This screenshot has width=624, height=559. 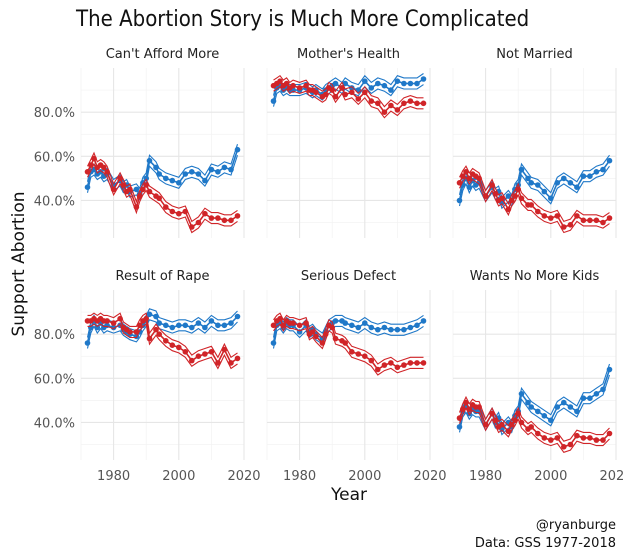 I want to click on y-tick-label: 40.0%, so click(x=54, y=201).